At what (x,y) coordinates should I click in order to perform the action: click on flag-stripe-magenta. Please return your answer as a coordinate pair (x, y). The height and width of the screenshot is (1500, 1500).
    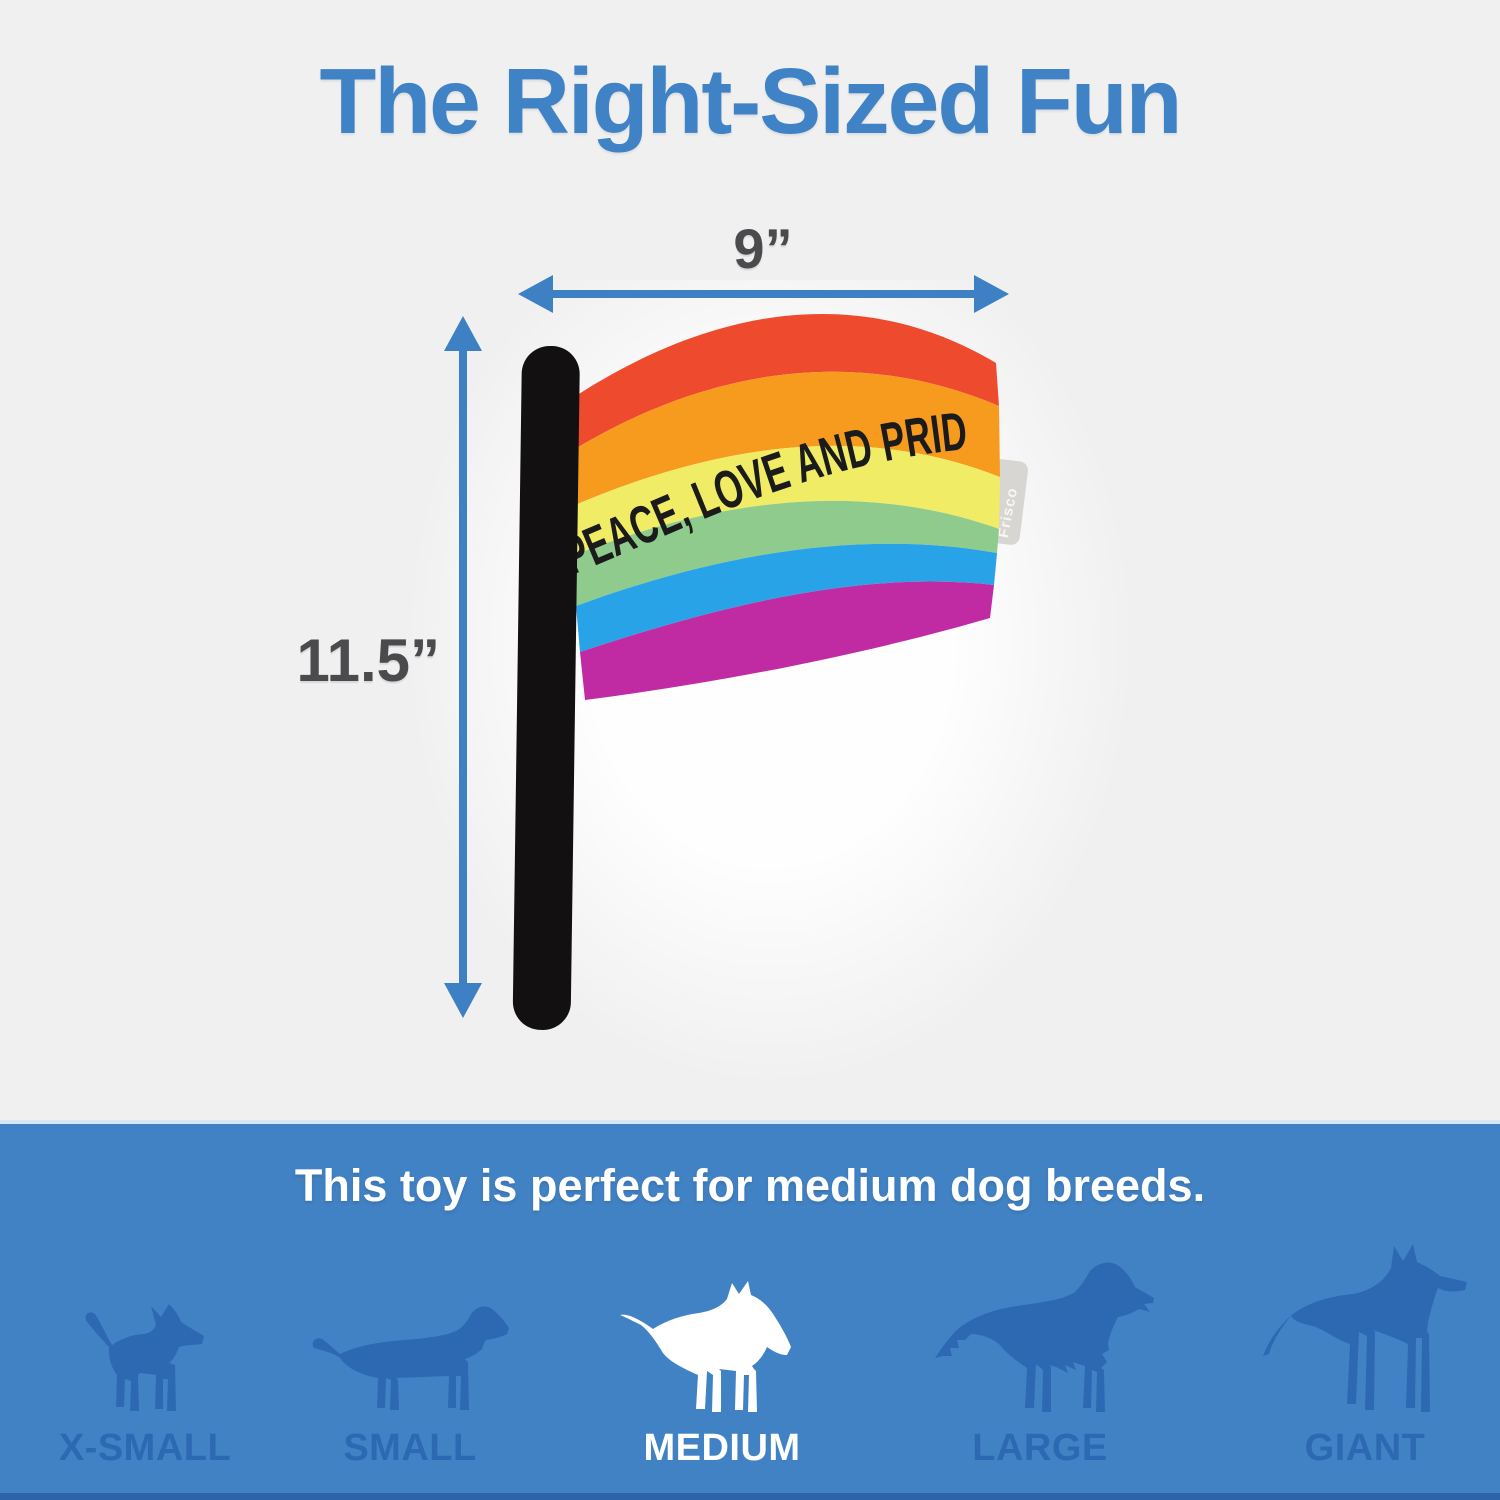
    Looking at the image, I should click on (787, 640).